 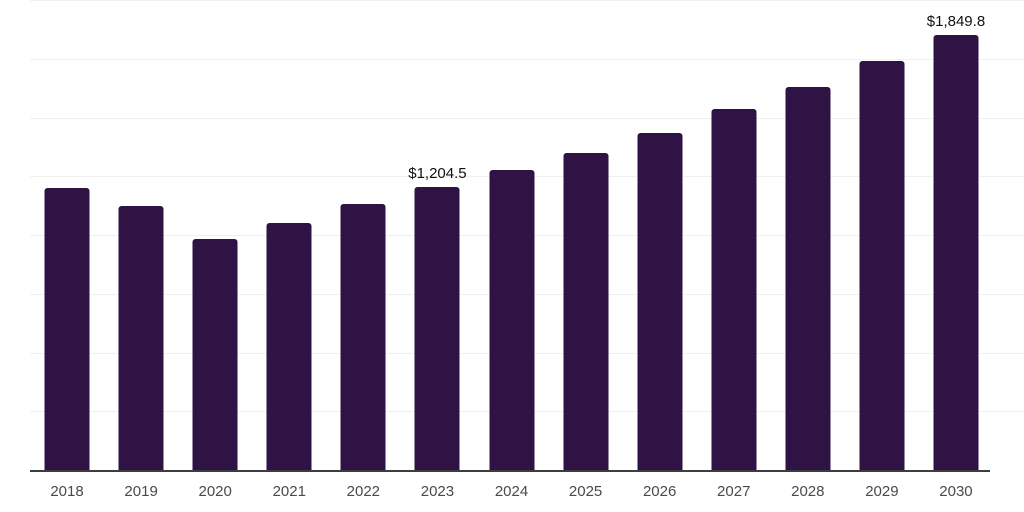 I want to click on x-tick-label-2027: 2027, so click(x=734, y=491).